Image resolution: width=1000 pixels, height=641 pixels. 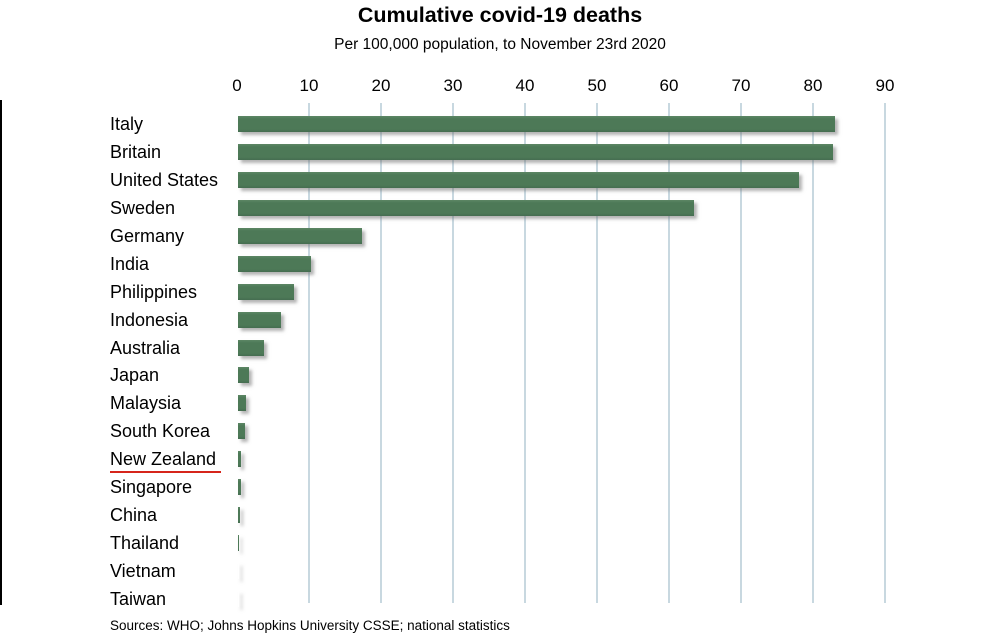 I want to click on category-label: Thailand, so click(x=145, y=543).